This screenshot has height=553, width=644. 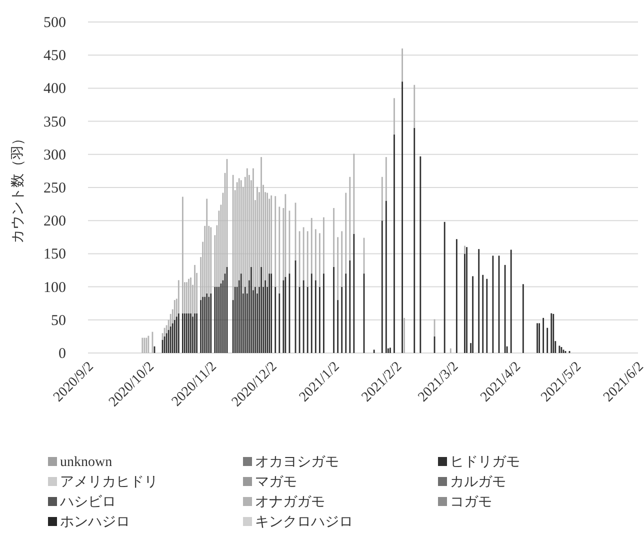 What do you see at coordinates (95, 522) in the screenshot?
I see `legend-label: ホンハジロ` at bounding box center [95, 522].